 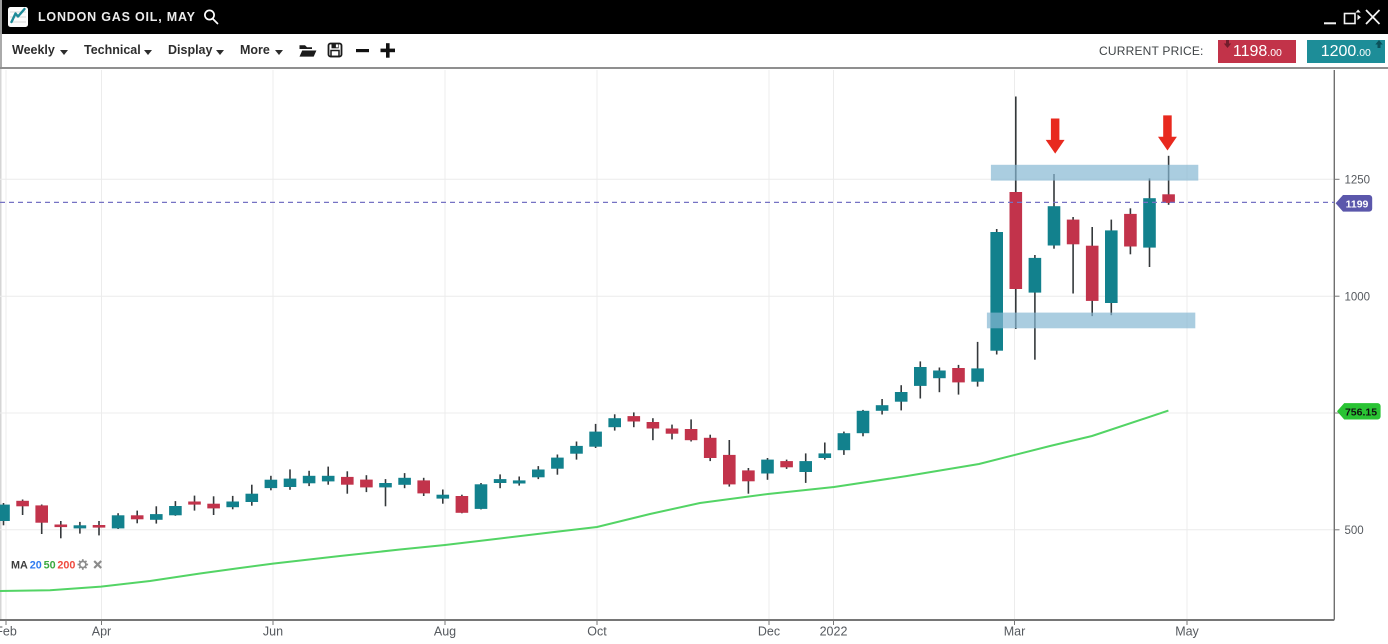 I want to click on svg-text: 1000, so click(x=1358, y=297).